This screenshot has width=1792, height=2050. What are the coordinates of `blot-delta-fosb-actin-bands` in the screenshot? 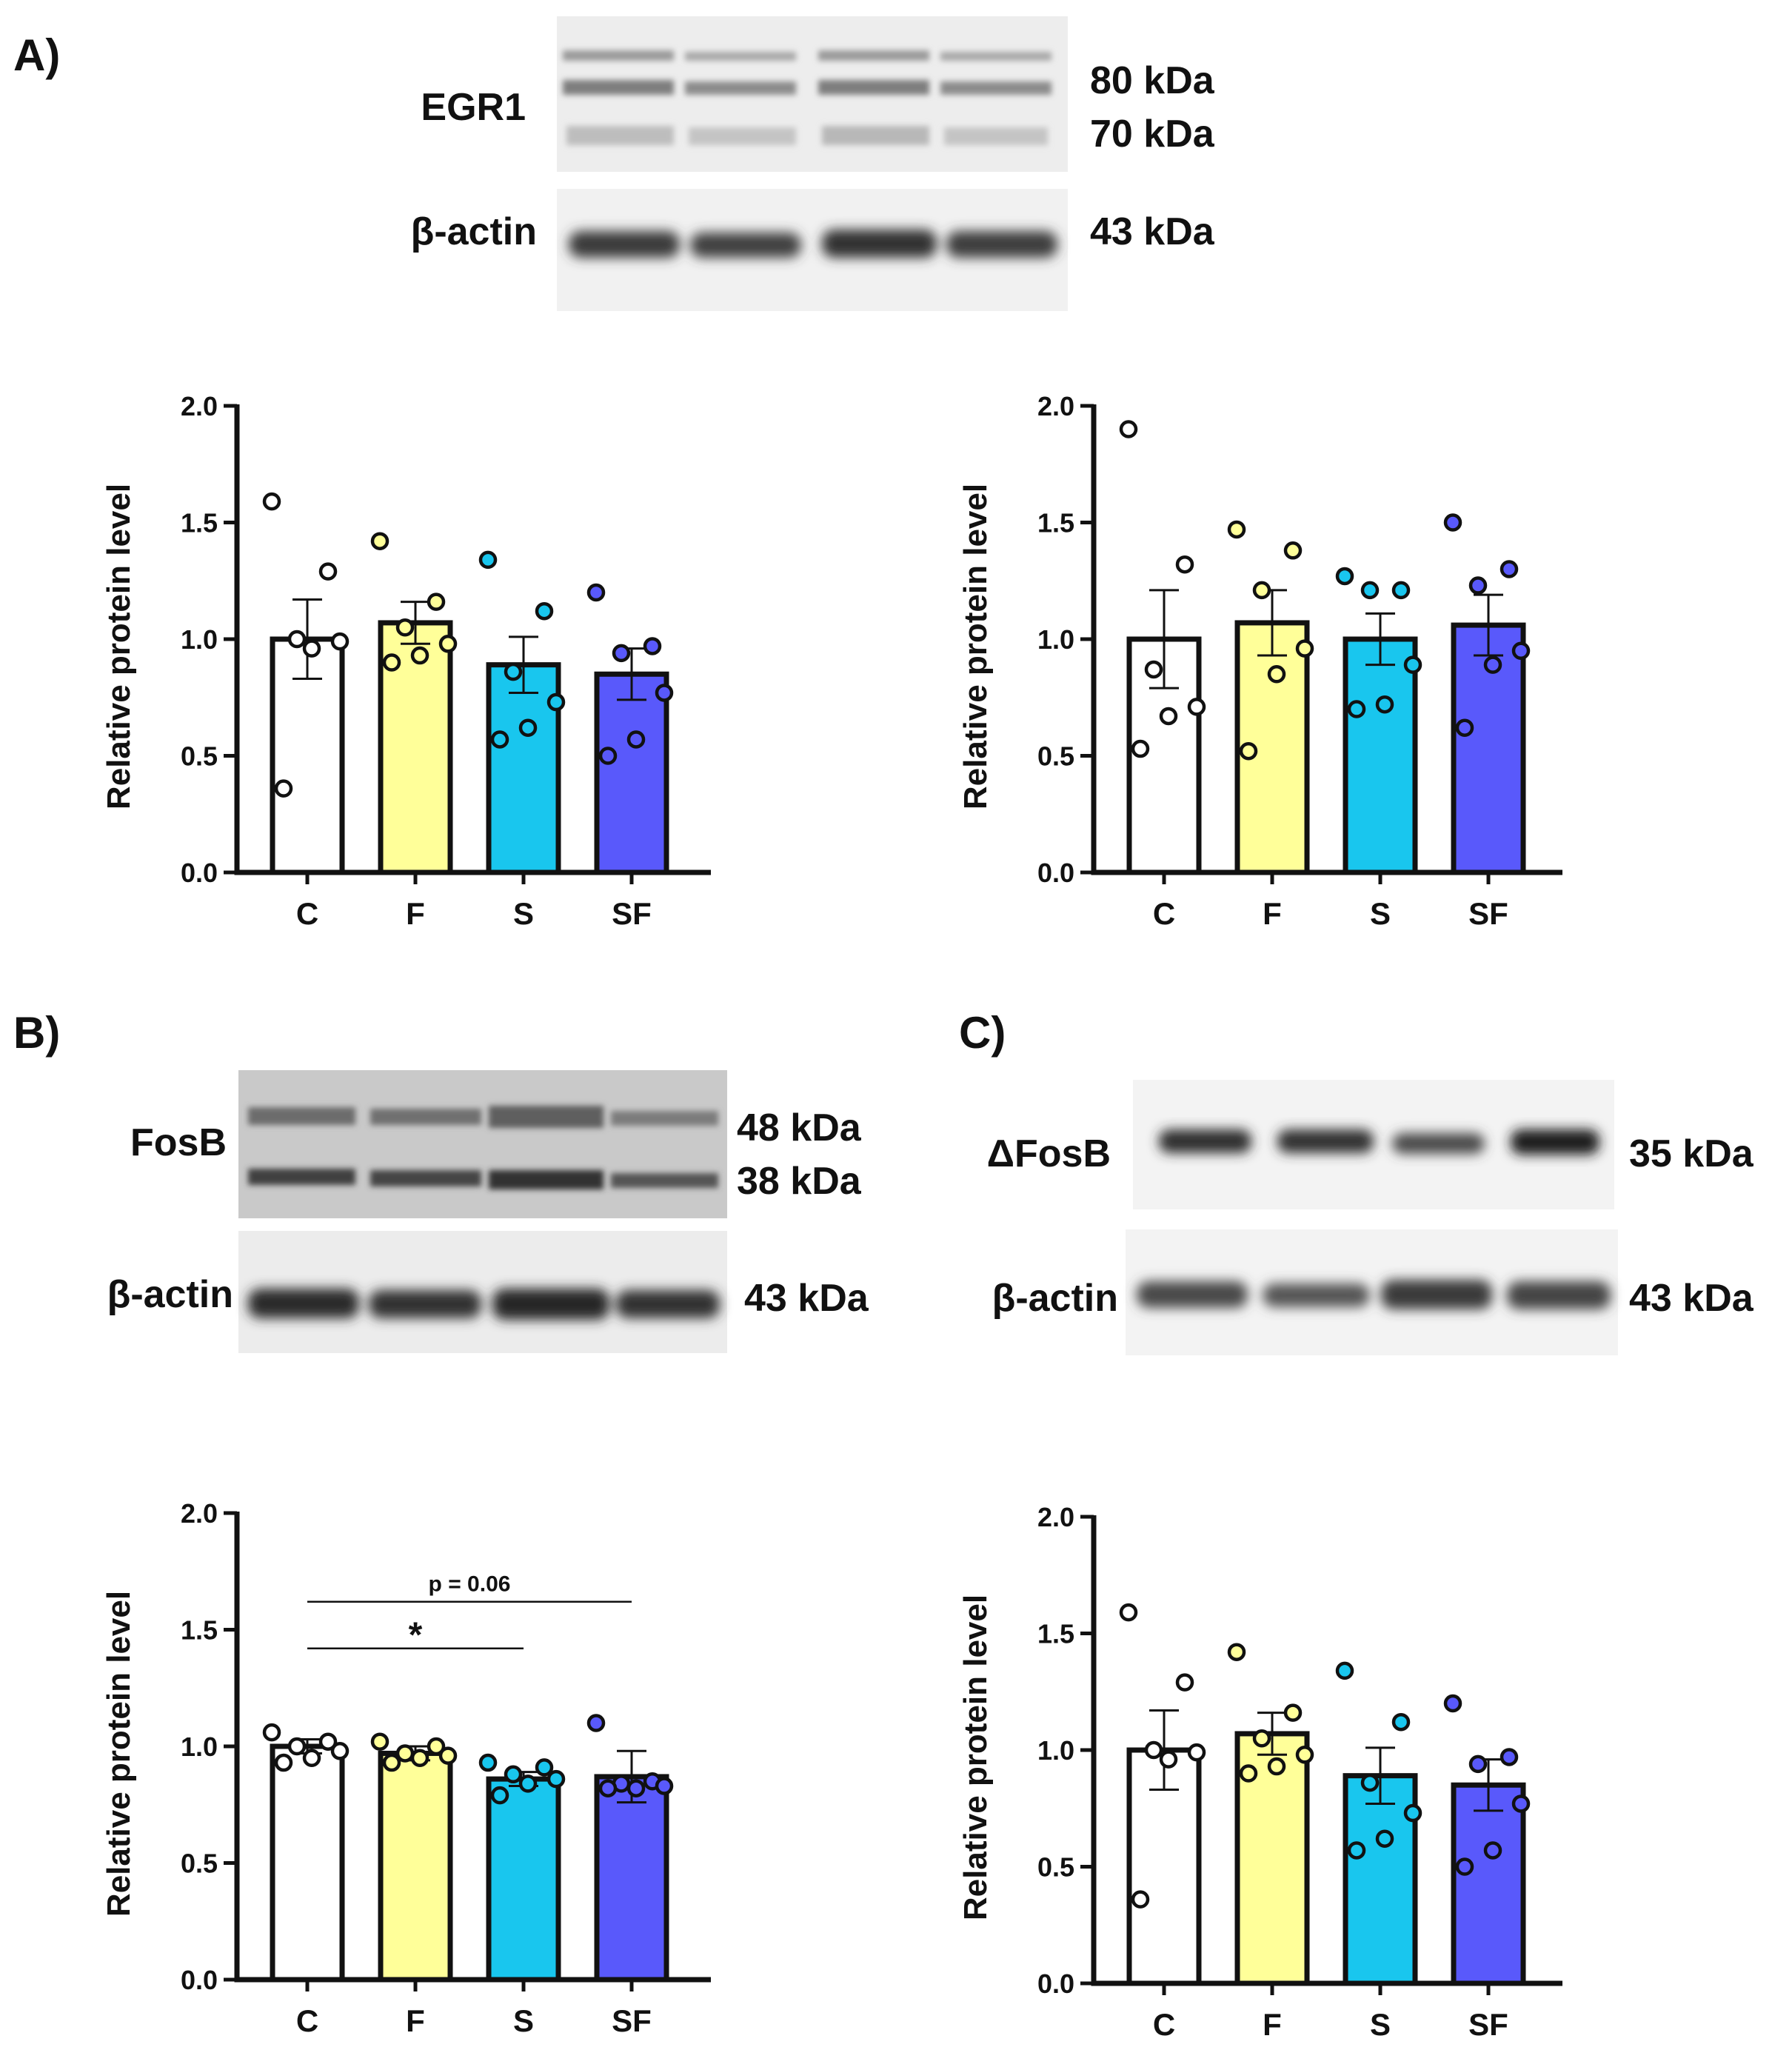 It's located at (1374, 1295).